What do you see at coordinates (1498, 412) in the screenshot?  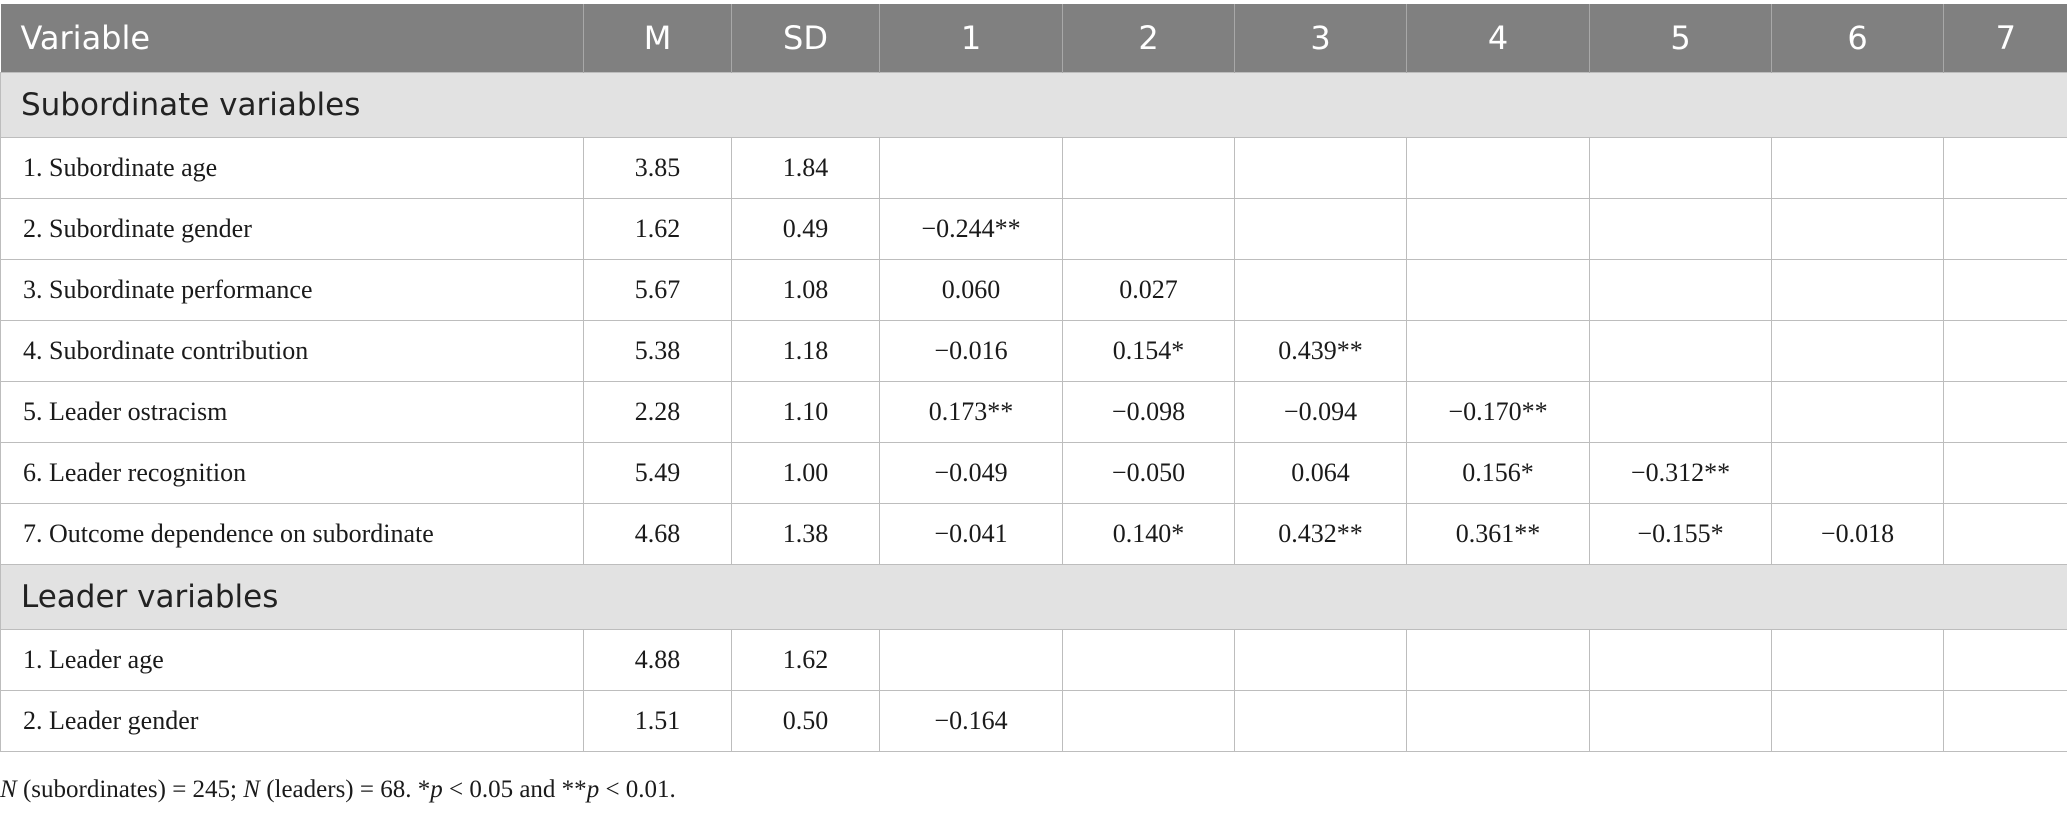 I see `correlation-cell-4: −0.170**` at bounding box center [1498, 412].